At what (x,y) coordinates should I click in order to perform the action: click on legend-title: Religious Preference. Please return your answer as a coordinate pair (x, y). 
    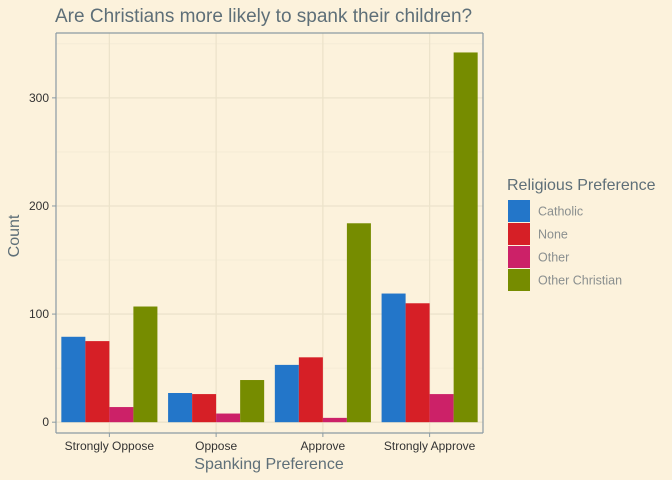
    Looking at the image, I should click on (581, 185).